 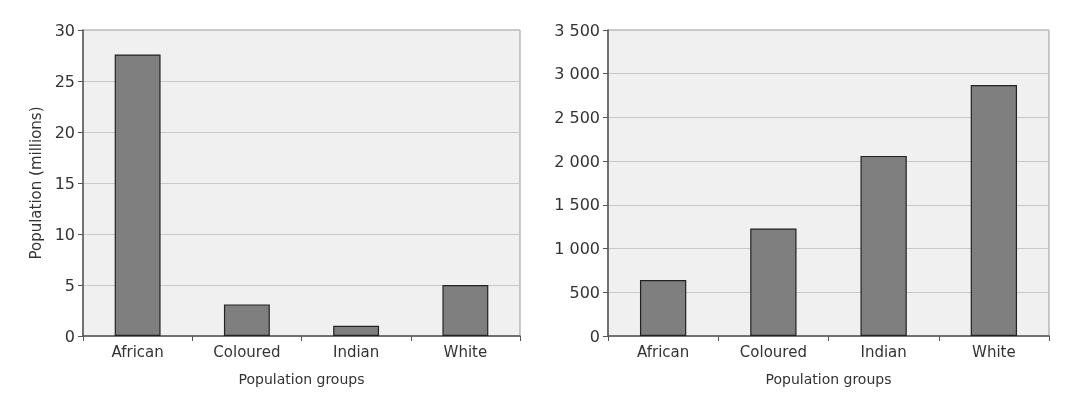 I want to click on y-tick-label: 1 500, so click(x=577, y=205).